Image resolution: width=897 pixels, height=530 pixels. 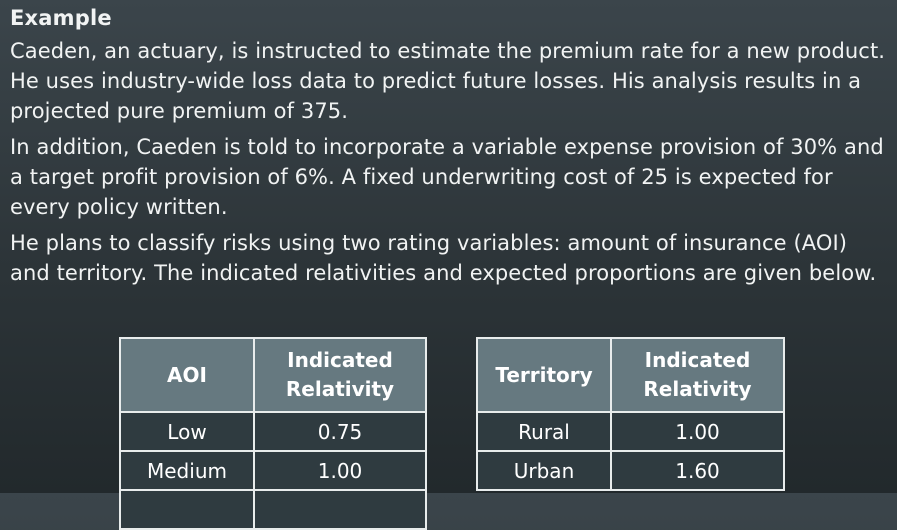 I want to click on table-row: Rural 1.00, so click(x=630, y=431).